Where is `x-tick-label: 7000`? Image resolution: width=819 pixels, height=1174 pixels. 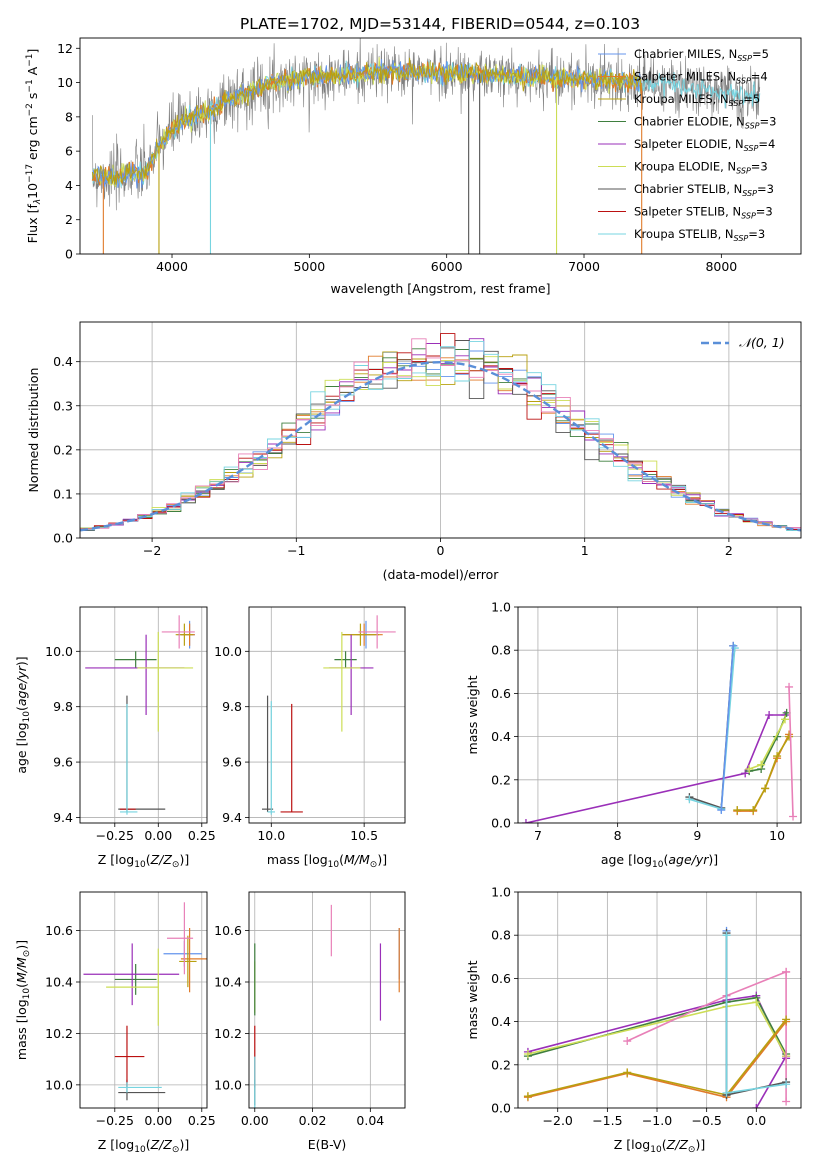 x-tick-label: 7000 is located at coordinates (584, 266).